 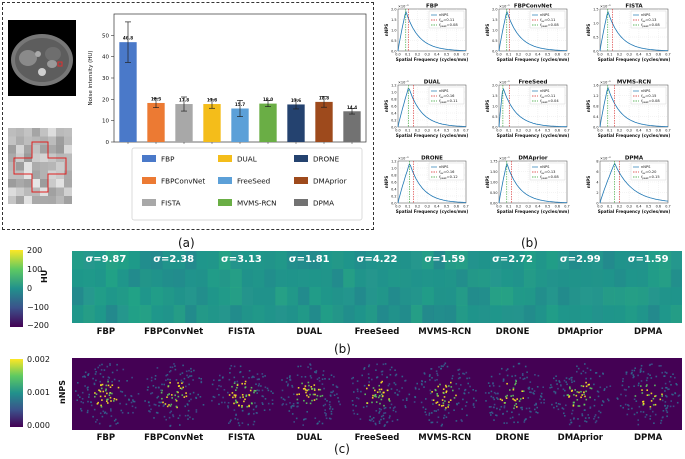 I want to click on nps-plot-title: DUAL, so click(x=432, y=83).